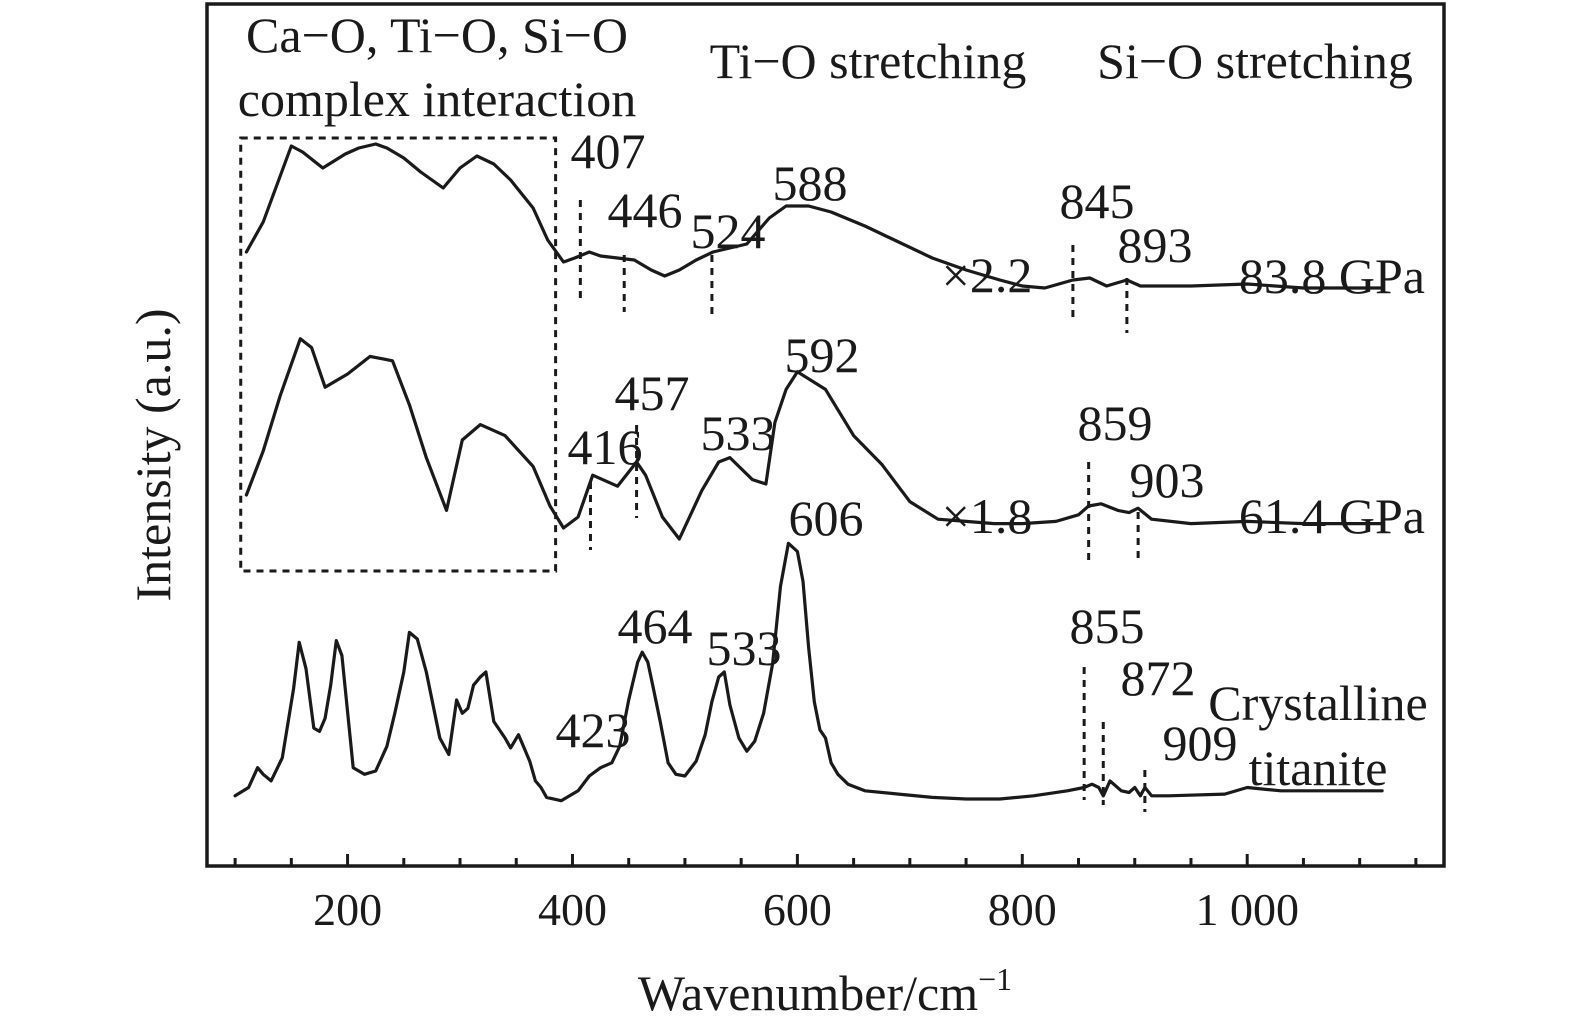  What do you see at coordinates (1022, 909) in the screenshot?
I see `x-tick-label: 800` at bounding box center [1022, 909].